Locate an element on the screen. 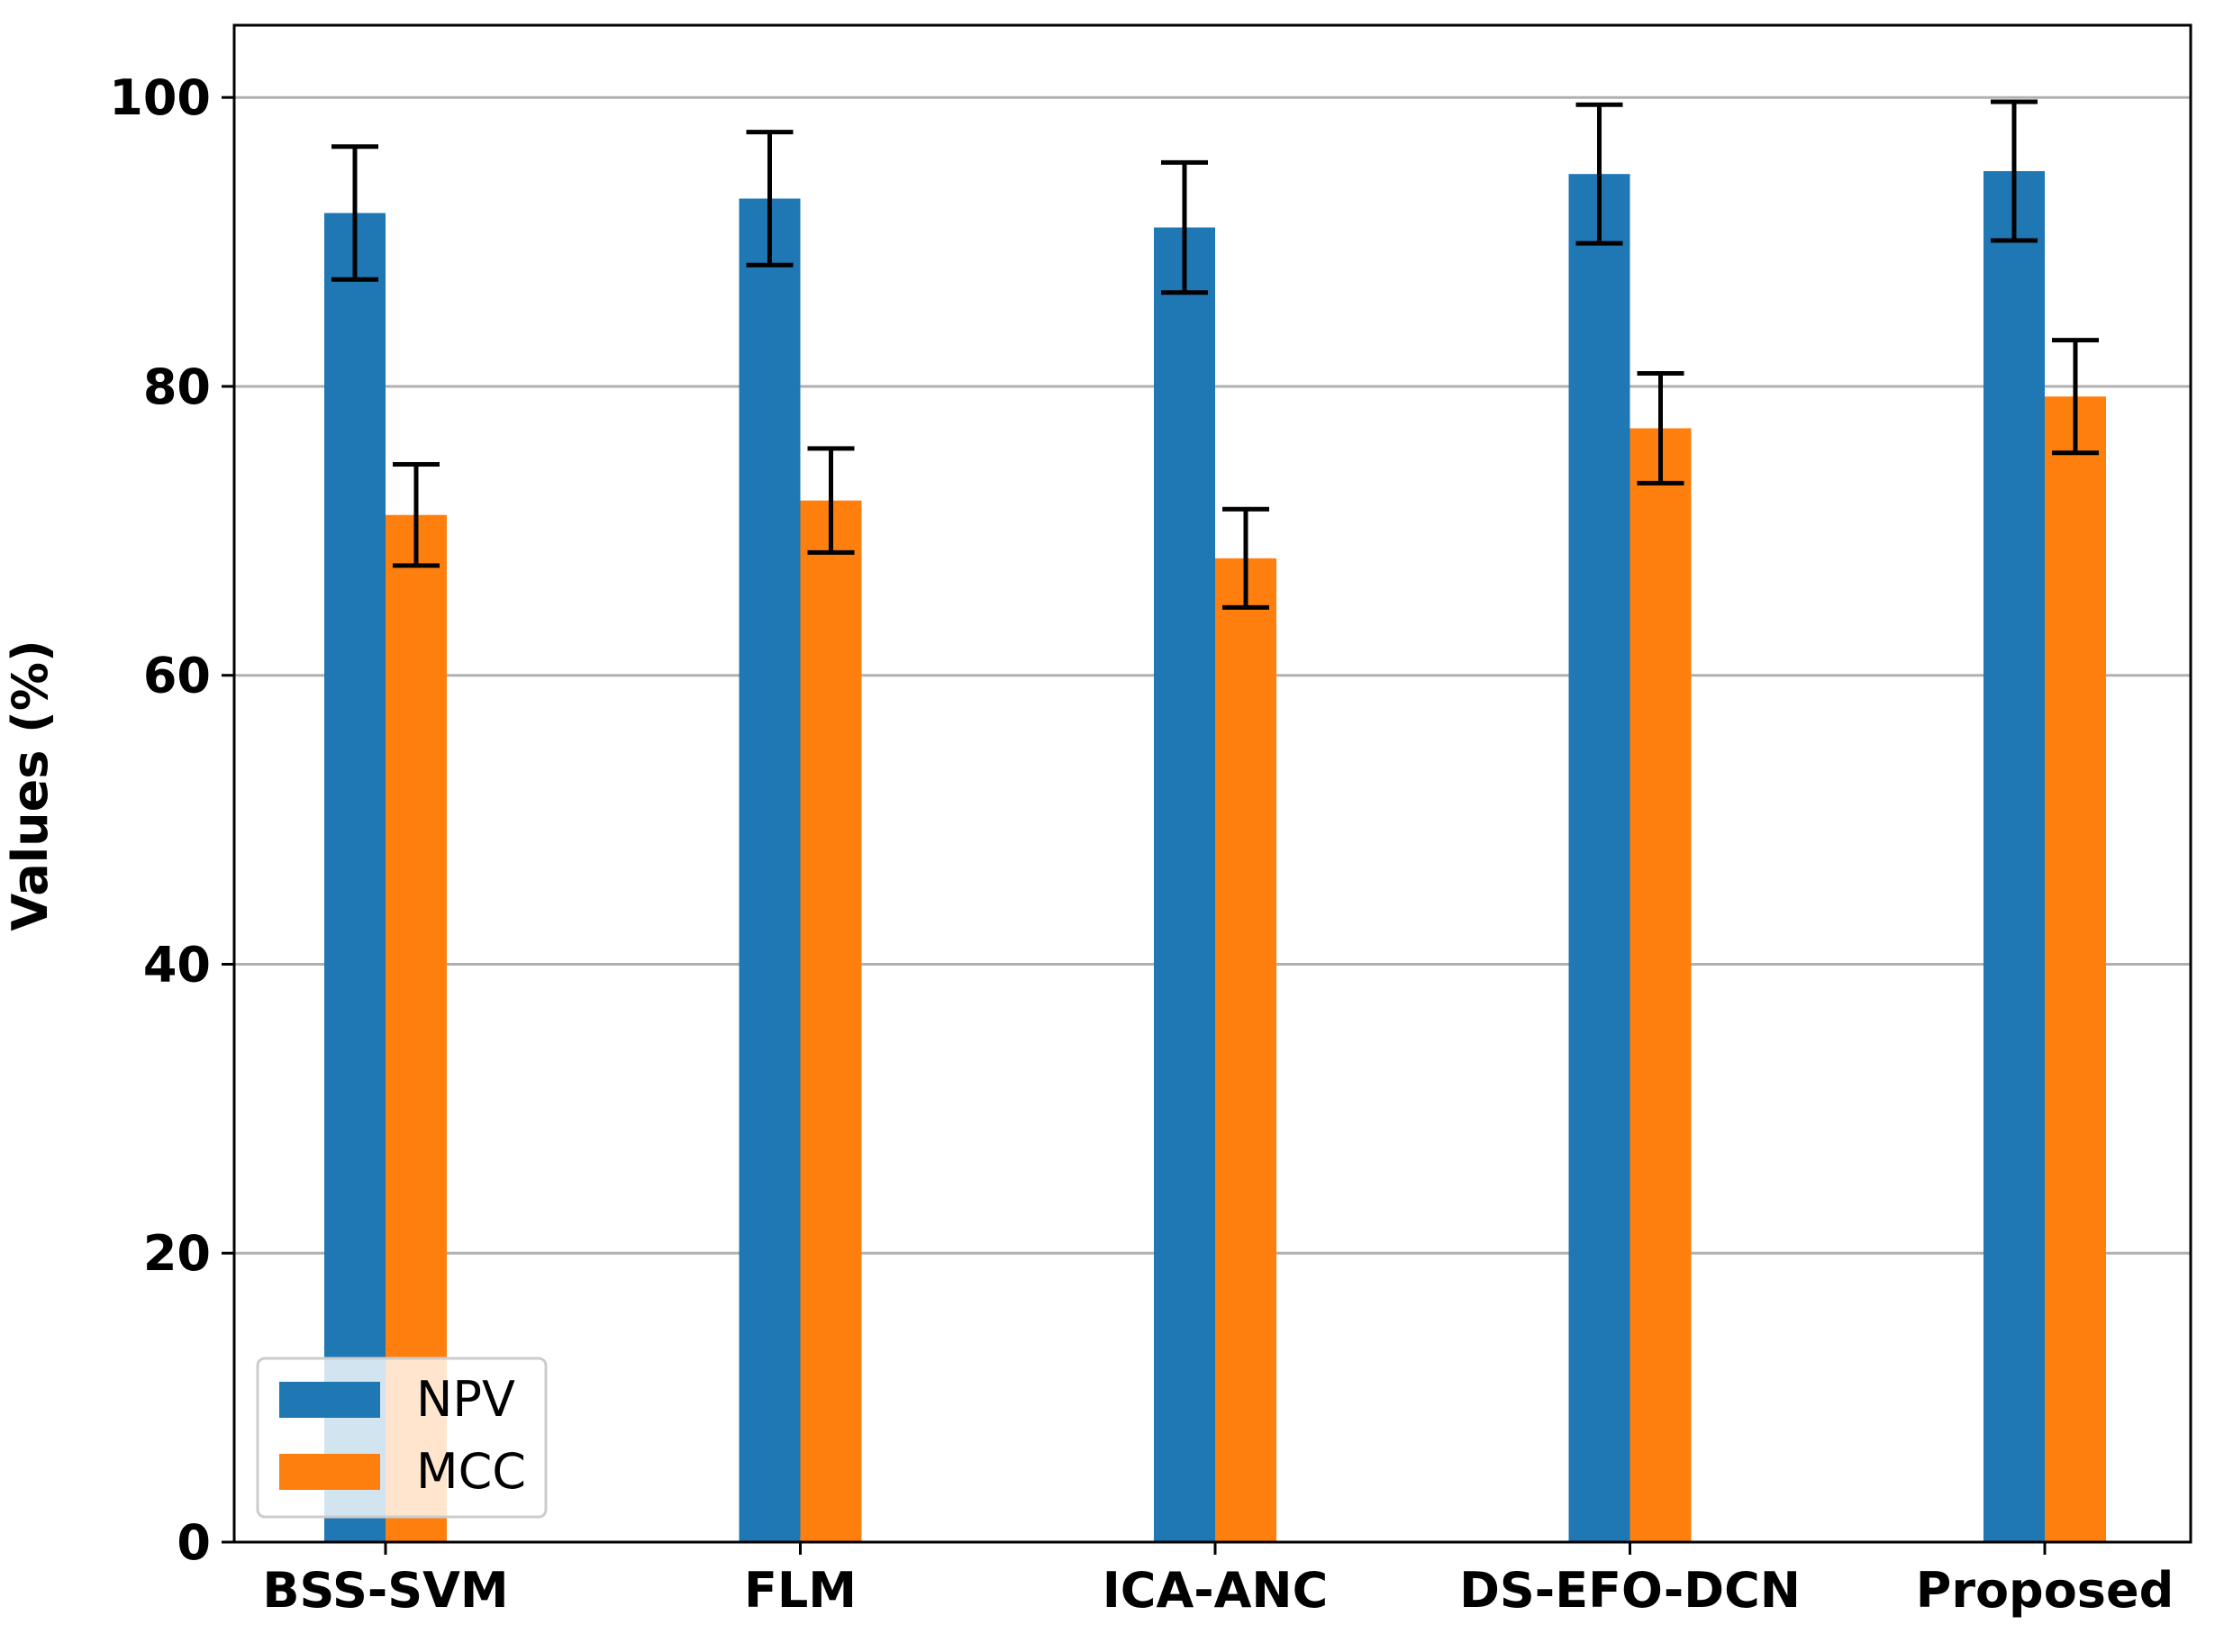 The height and width of the screenshot is (1652, 2215). x-tick-label-bss-svm: BSS-SVM is located at coordinates (385, 1590).